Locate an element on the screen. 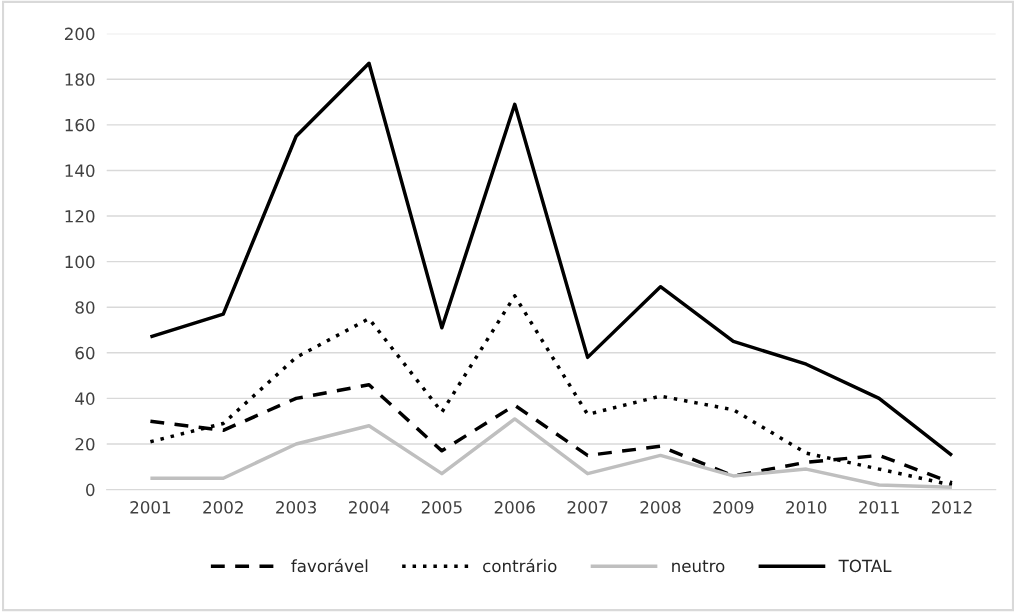 This screenshot has height=612, width=1016. x-tick-label: 2012 is located at coordinates (951, 507).